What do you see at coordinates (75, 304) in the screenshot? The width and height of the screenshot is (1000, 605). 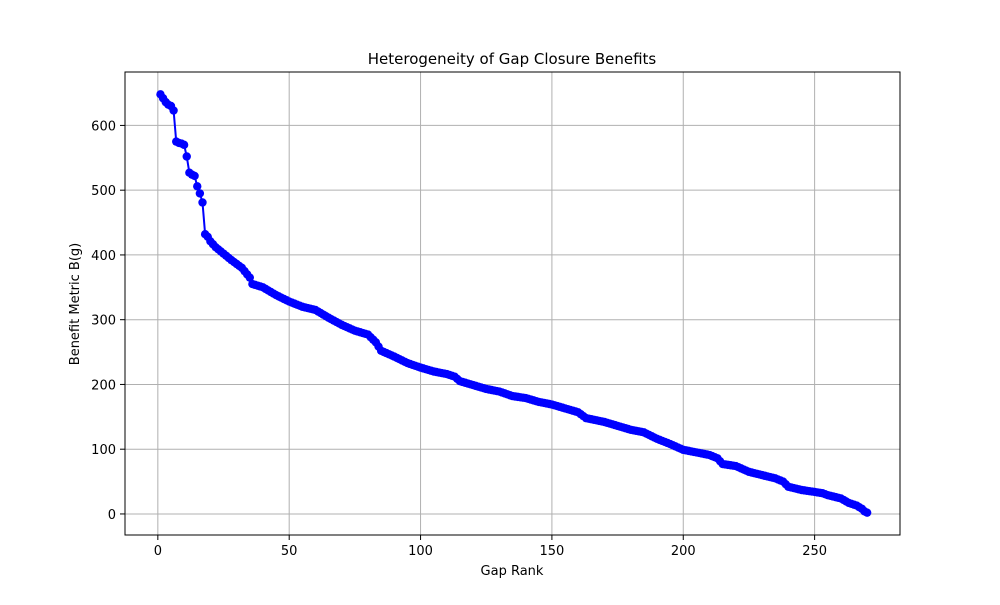 I see `y-axis-label: Benefit Metric B(g)` at bounding box center [75, 304].